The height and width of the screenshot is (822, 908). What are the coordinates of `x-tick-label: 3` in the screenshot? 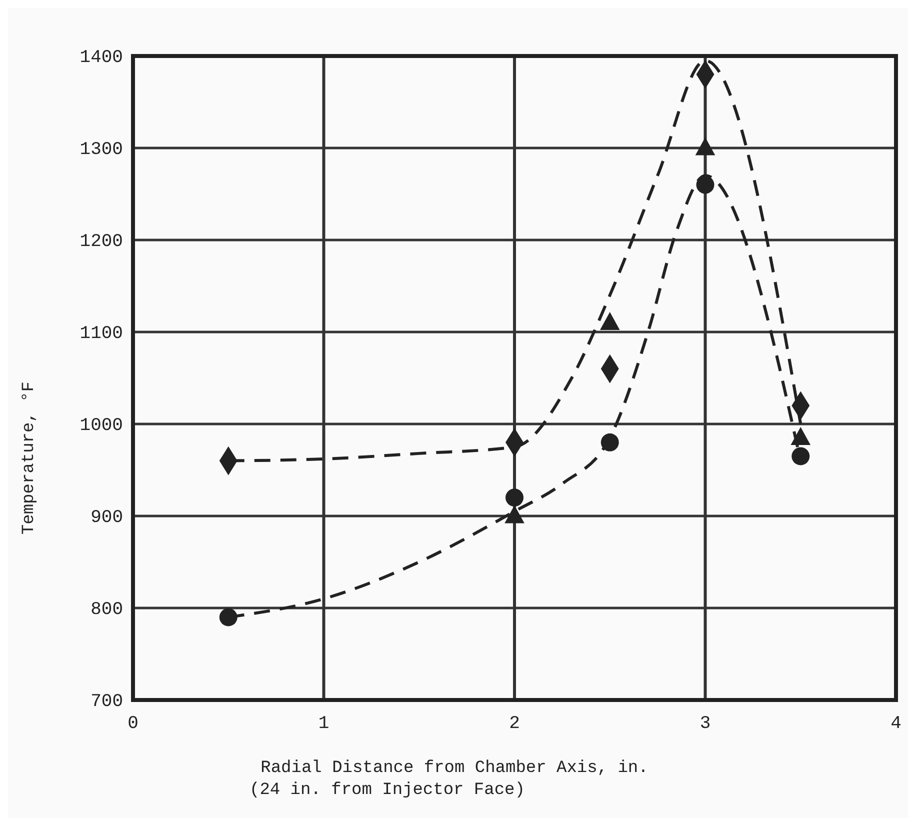 It's located at (705, 724).